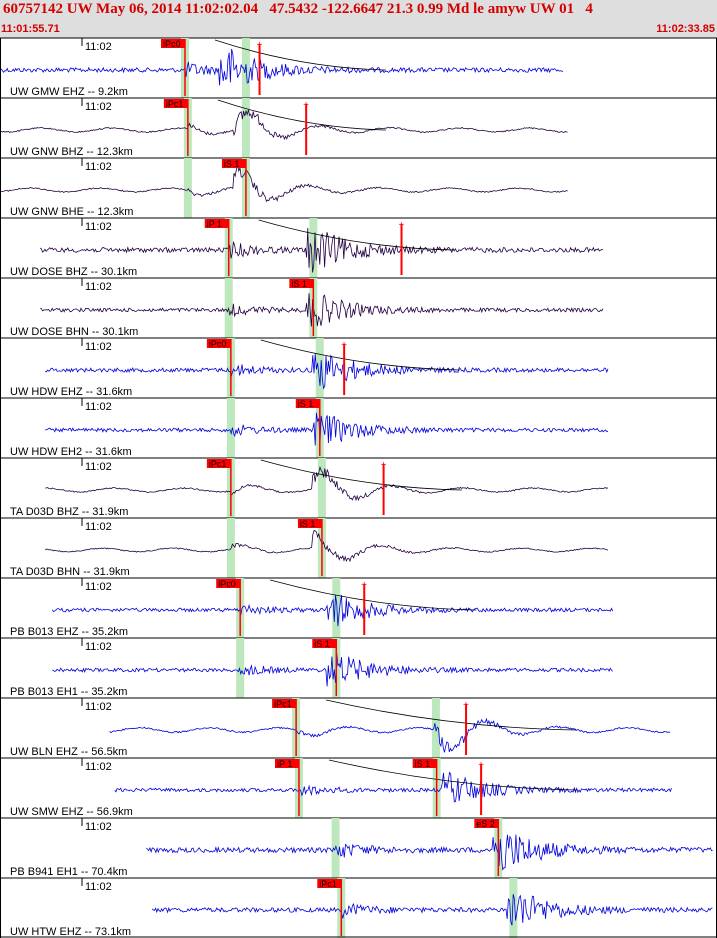 The height and width of the screenshot is (938, 717). Describe the element at coordinates (68, 872) in the screenshot. I see `station-label: PB B941 EH1 -- 70.4km` at that location.